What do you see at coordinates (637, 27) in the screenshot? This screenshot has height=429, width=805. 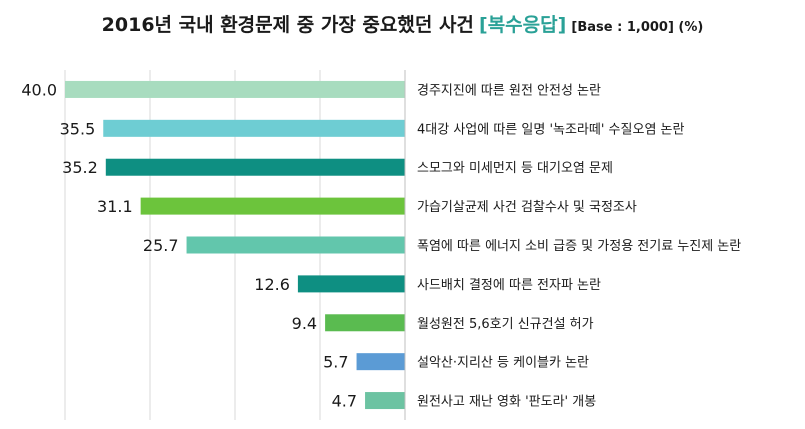 I see `title-base: [Base : 1,000] (%)` at bounding box center [637, 27].